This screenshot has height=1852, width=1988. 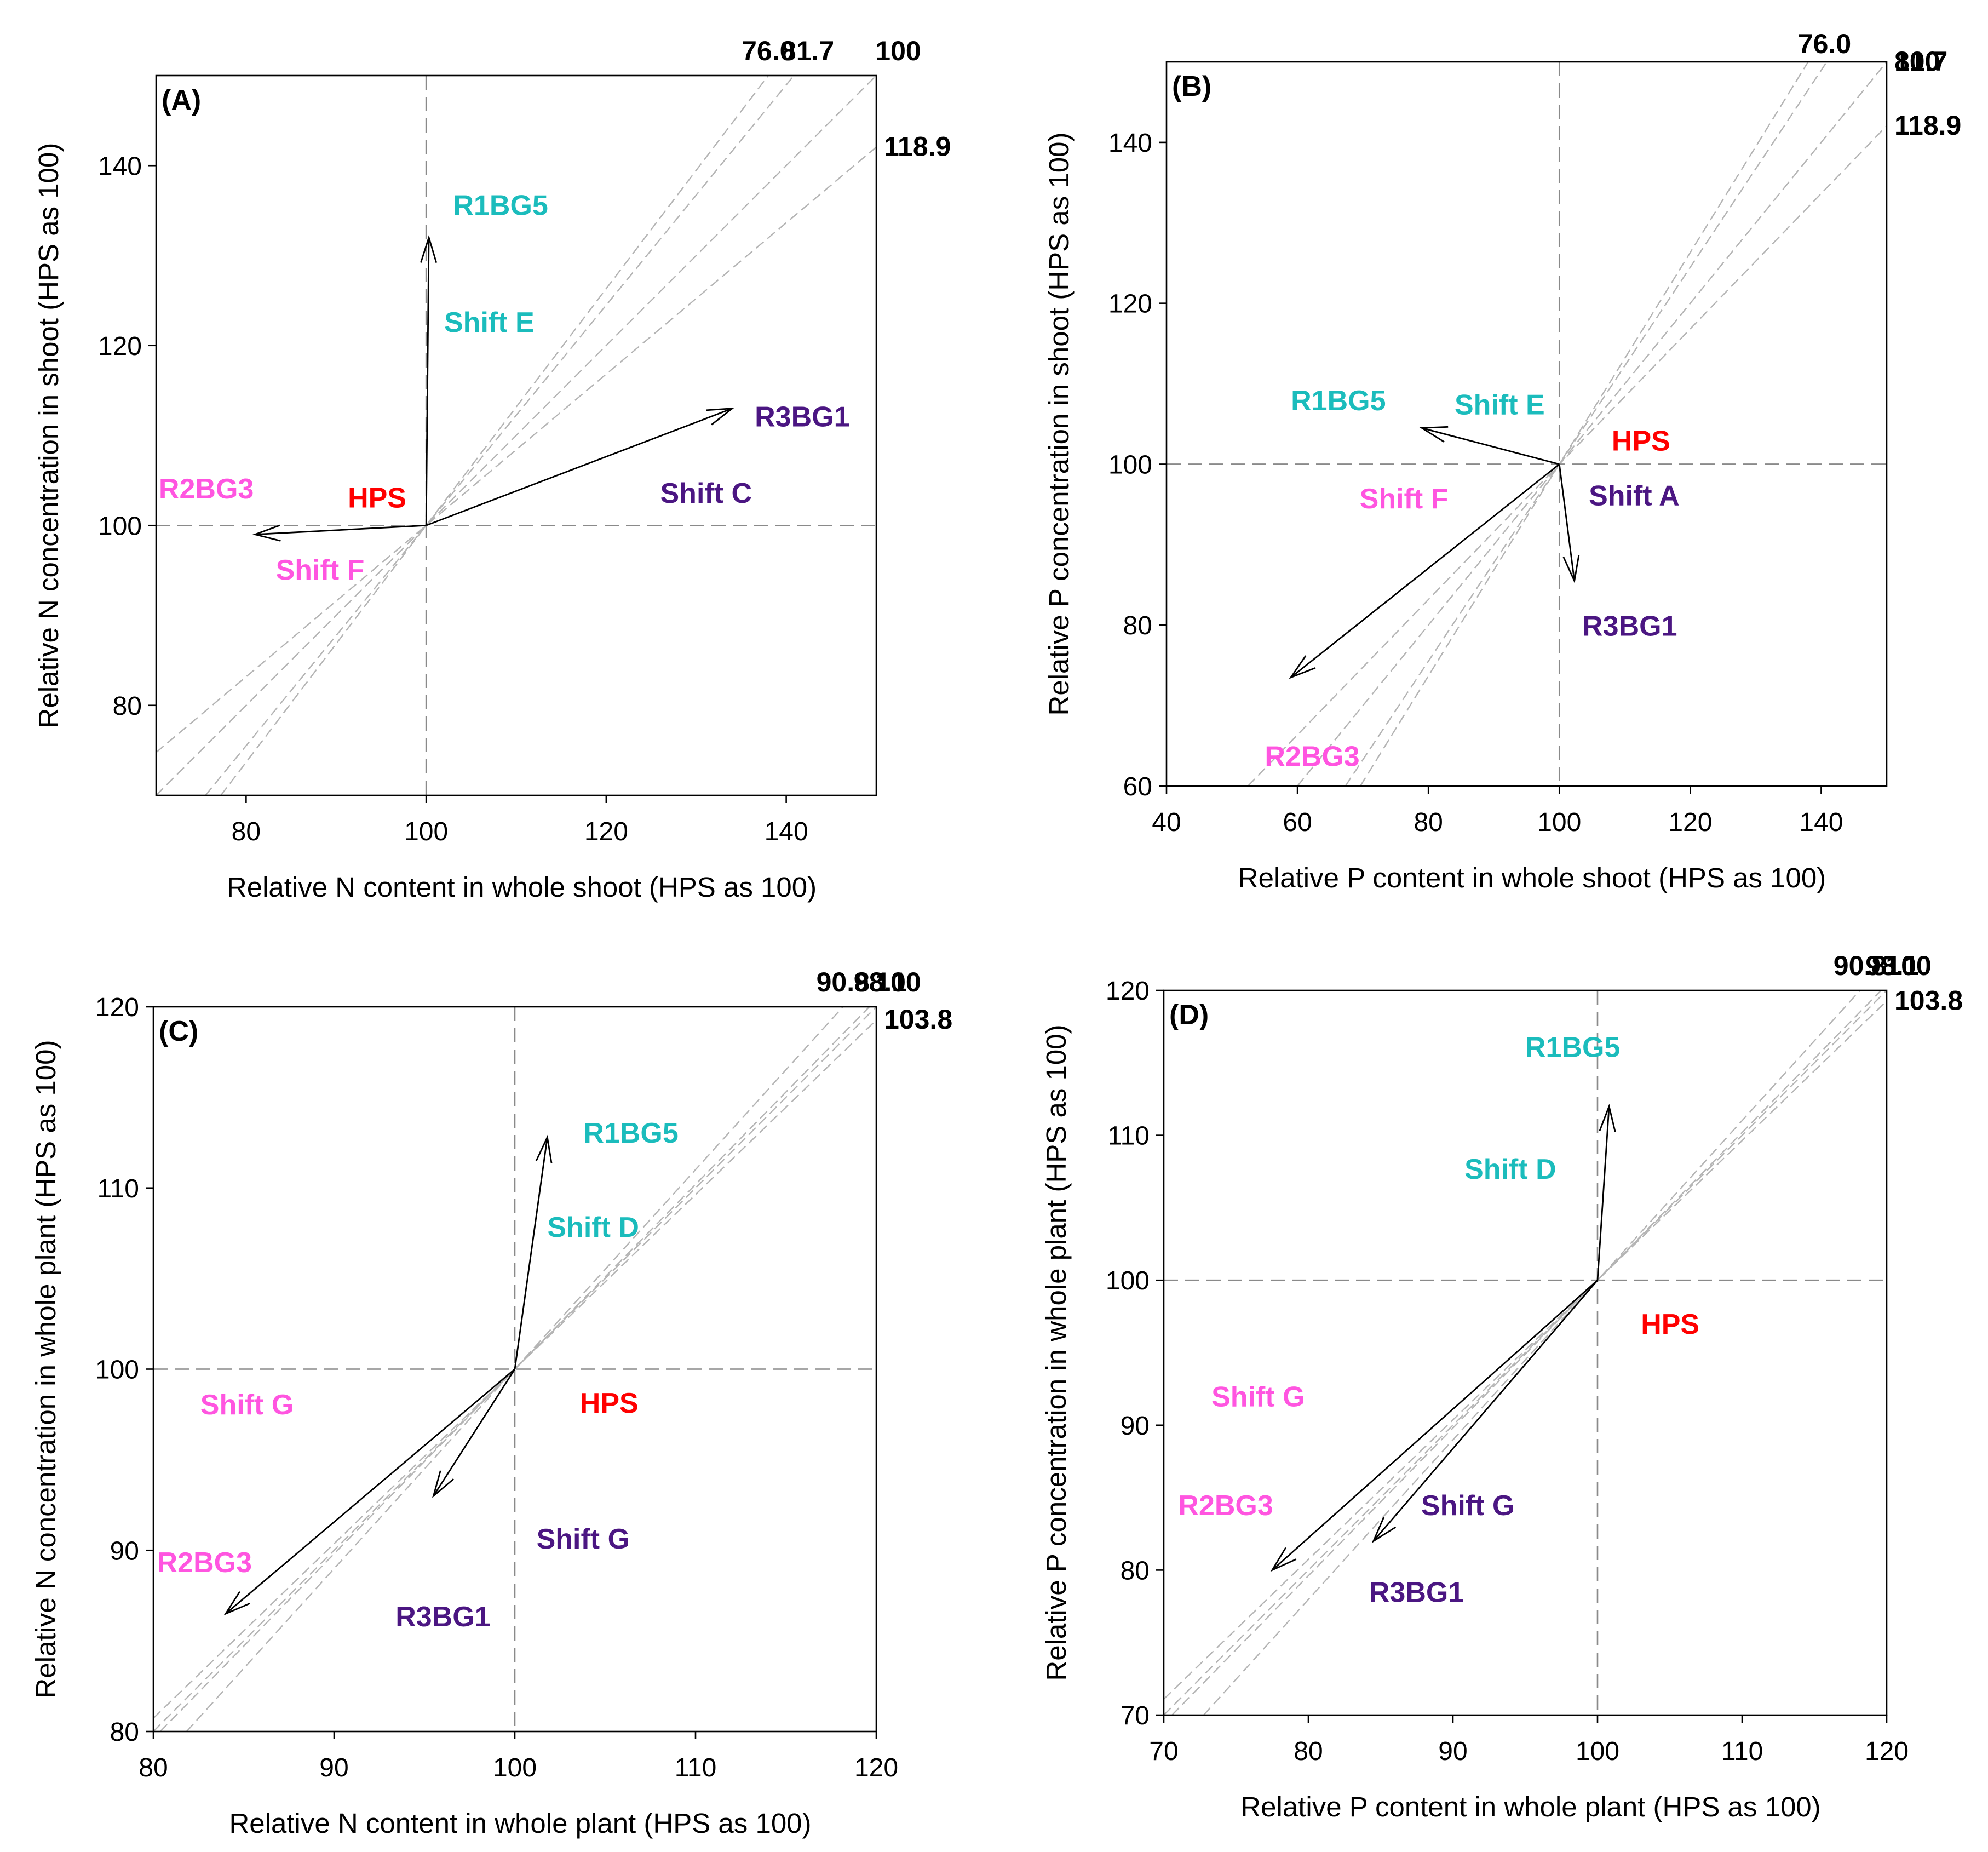 I want to click on ratio-line-81.7, so click(x=1586, y=424).